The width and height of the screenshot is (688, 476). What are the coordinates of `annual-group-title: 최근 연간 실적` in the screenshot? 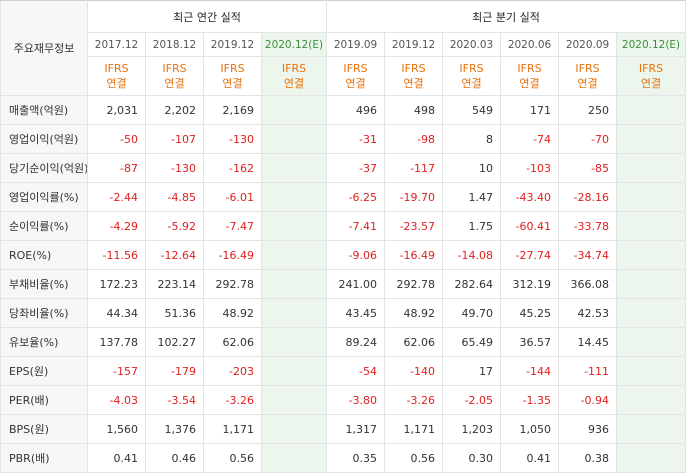 It's located at (207, 16).